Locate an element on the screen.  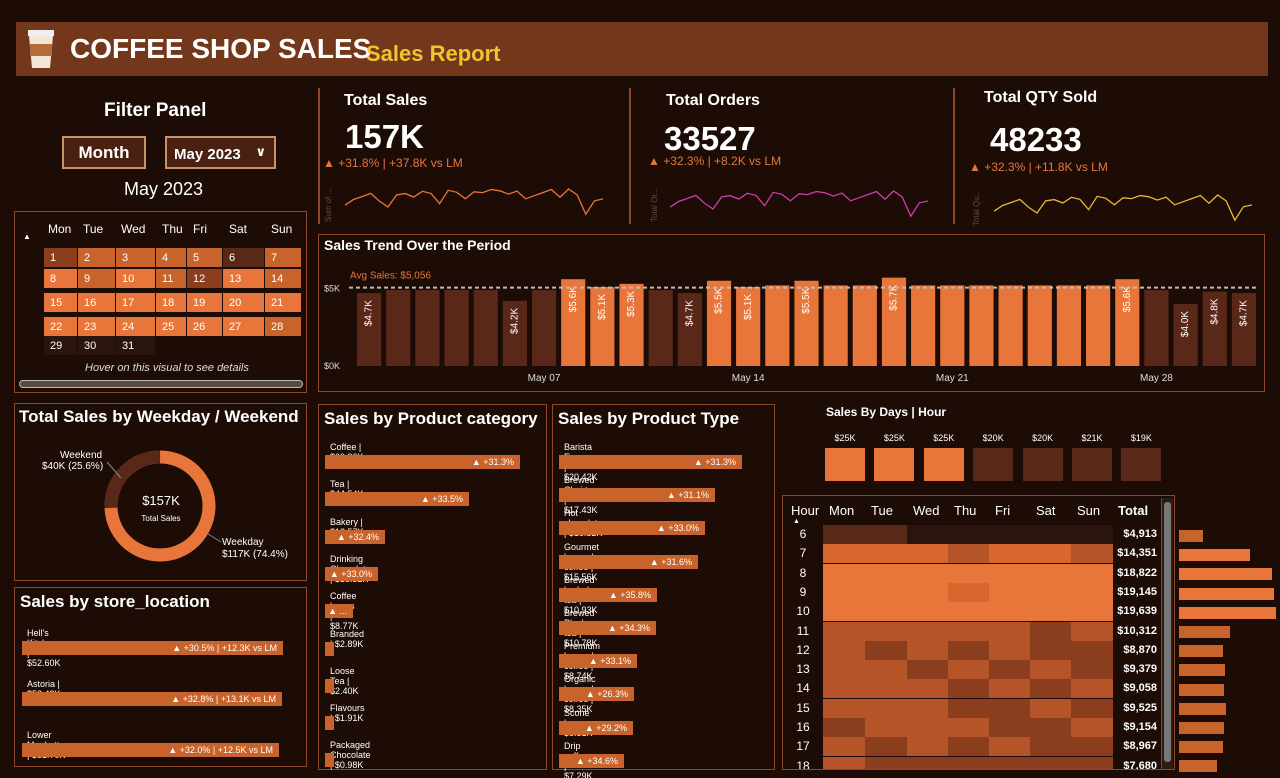
column-header-day: Thu is located at coordinates (965, 510).